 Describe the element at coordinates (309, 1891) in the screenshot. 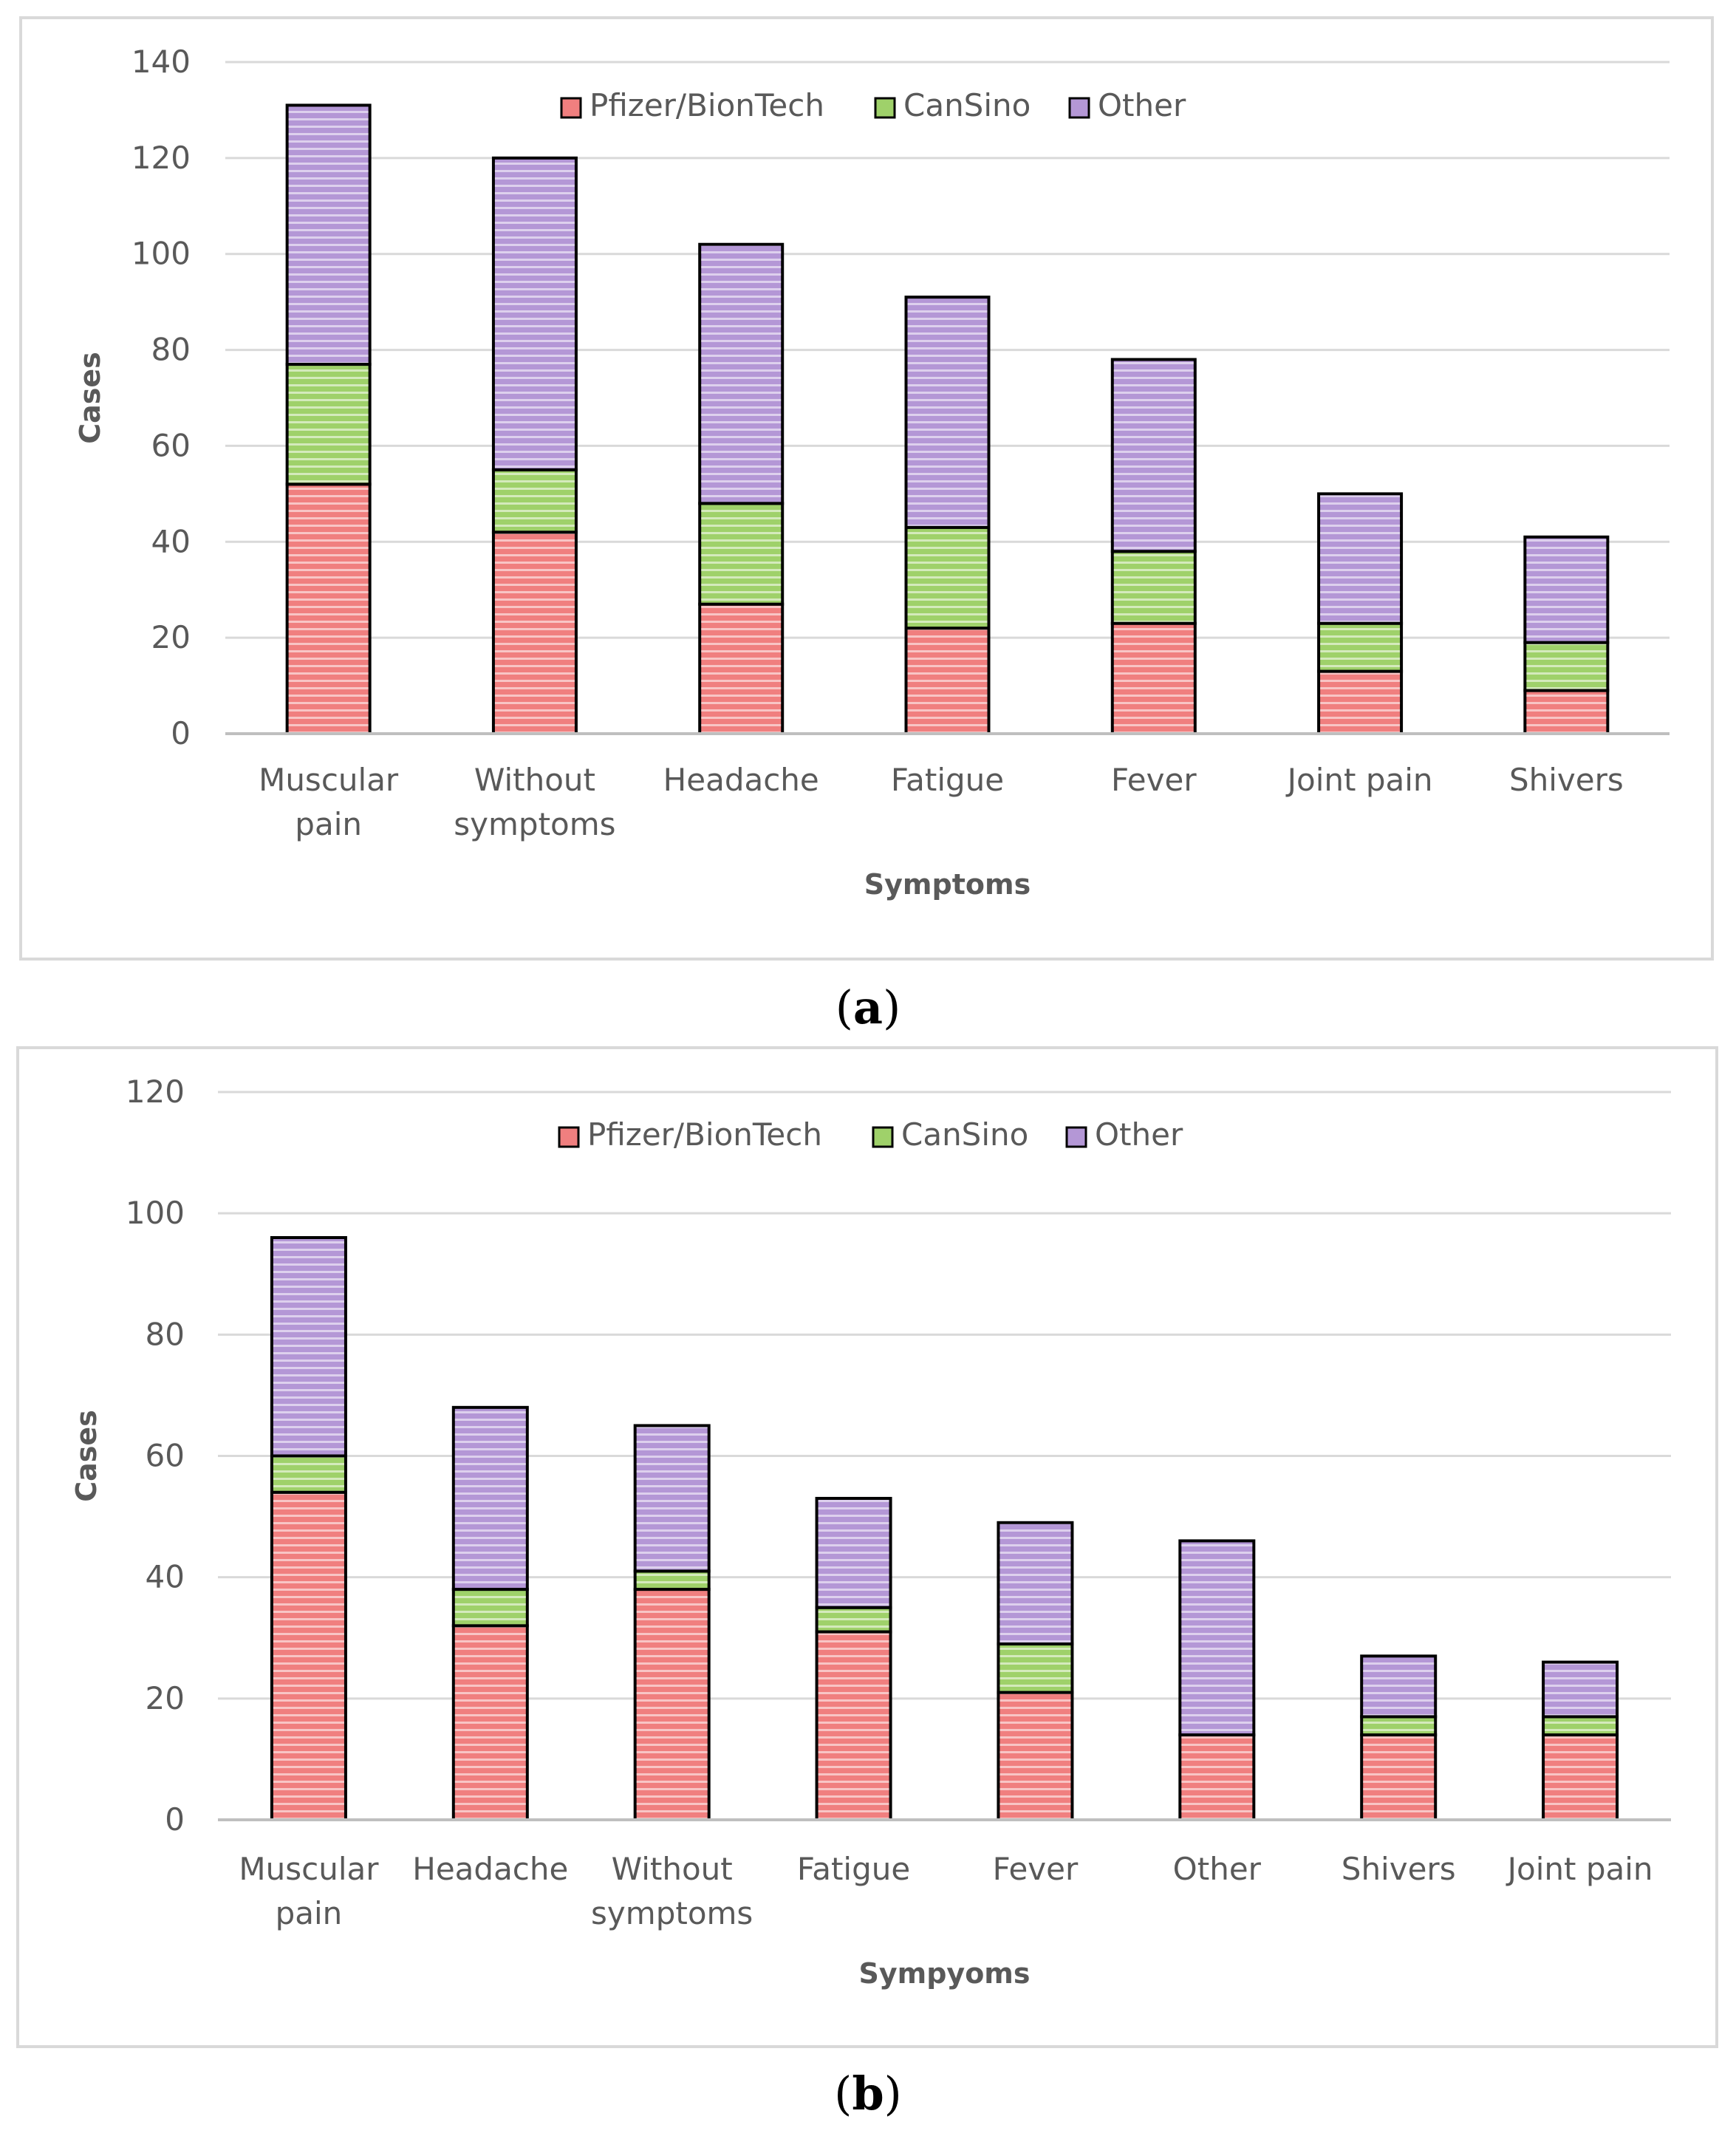

I see `x-category-label-b-muscular-pain: Muscular pain` at that location.